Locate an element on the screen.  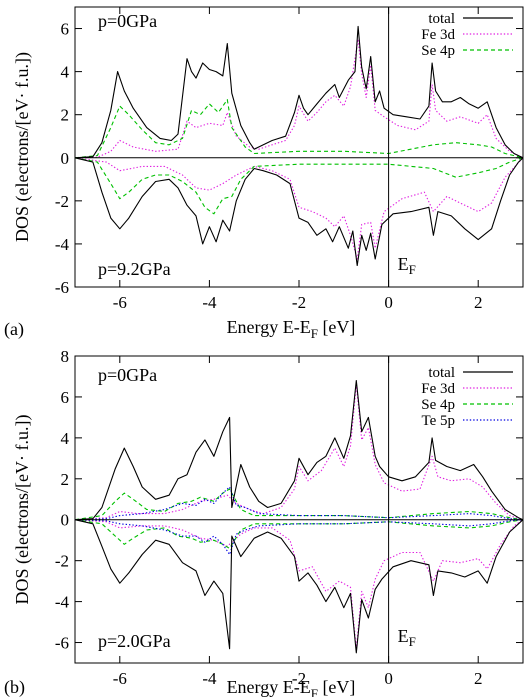
panel-label: (b) is located at coordinates (14, 687).